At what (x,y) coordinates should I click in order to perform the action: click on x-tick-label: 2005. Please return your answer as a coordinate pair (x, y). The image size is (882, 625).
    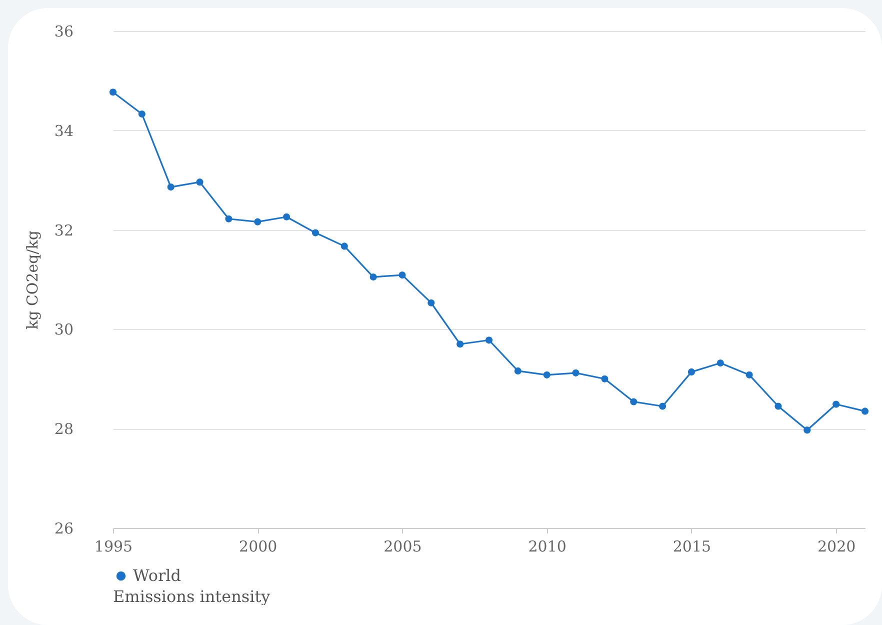
    Looking at the image, I should click on (403, 547).